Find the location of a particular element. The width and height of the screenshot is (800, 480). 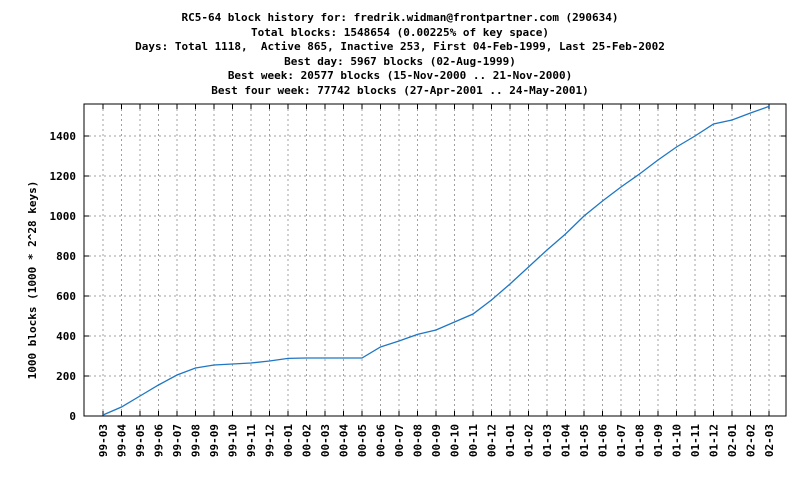

x-tick-label: 00-12 is located at coordinates (492, 440).